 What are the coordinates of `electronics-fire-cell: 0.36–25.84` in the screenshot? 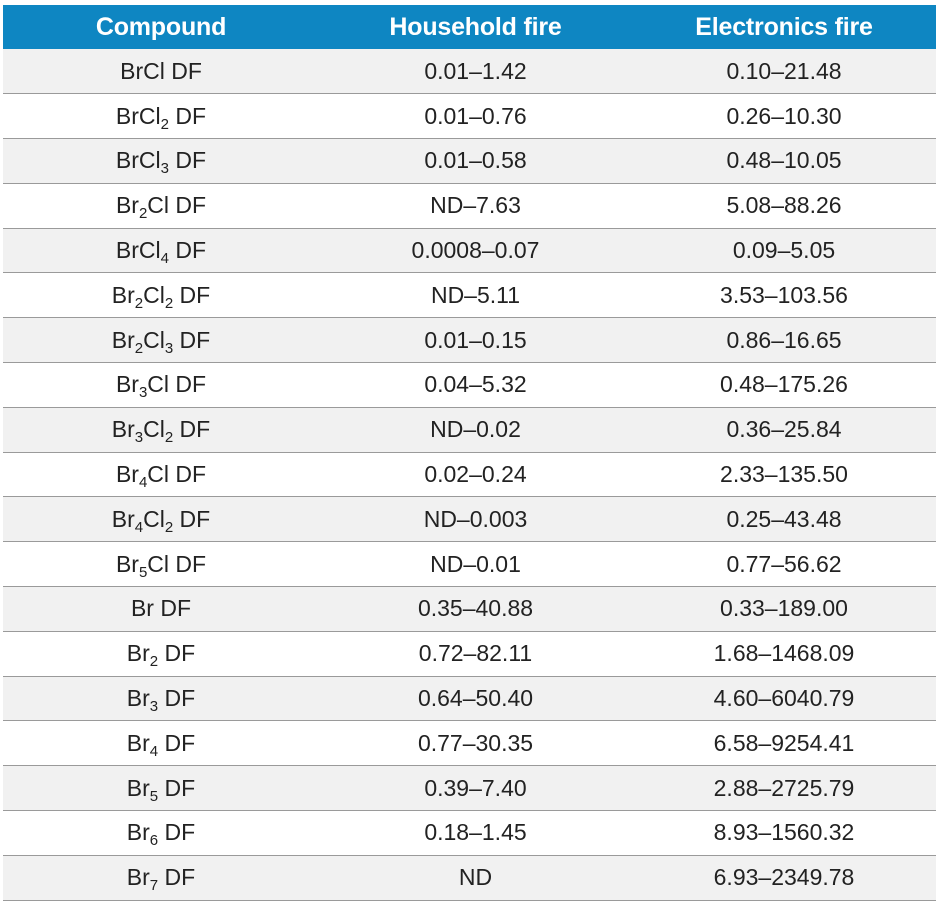 It's located at (784, 430).